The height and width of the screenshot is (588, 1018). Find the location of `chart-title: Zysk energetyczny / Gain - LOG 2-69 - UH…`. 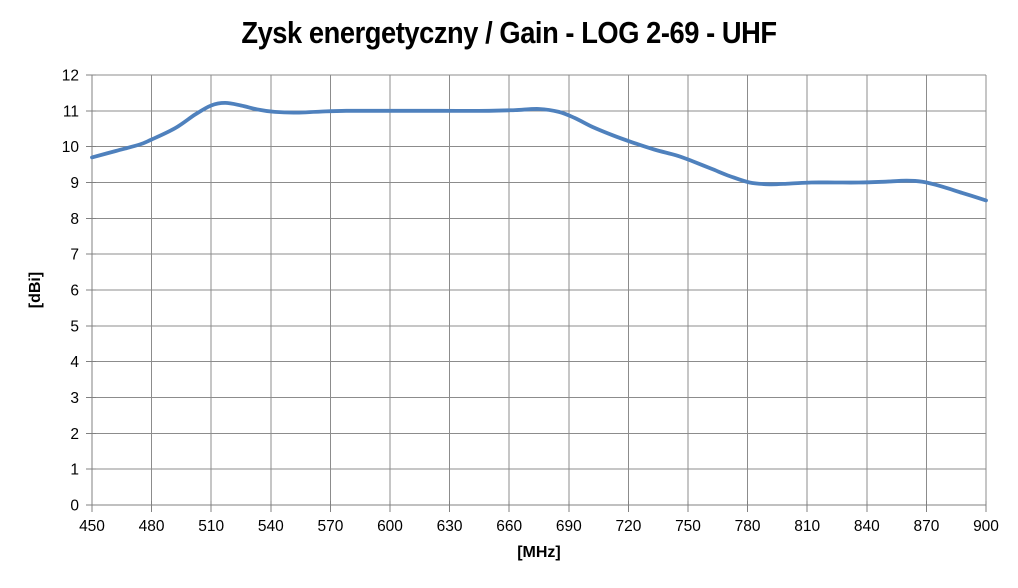

chart-title: Zysk energetyczny / Gain - LOG 2-69 - UH… is located at coordinates (509, 32).